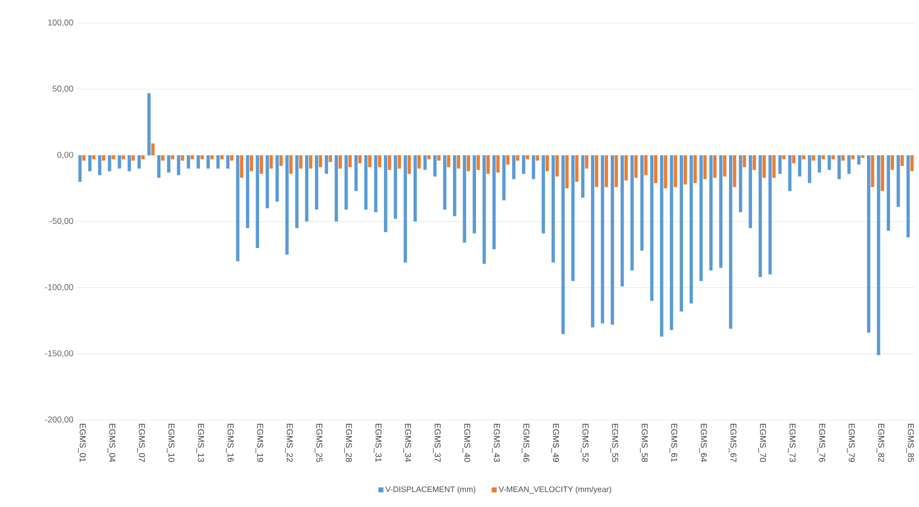 Image resolution: width=919 pixels, height=507 pixels. Describe the element at coordinates (62, 221) in the screenshot. I see `y-tick-label: -50,00` at that location.